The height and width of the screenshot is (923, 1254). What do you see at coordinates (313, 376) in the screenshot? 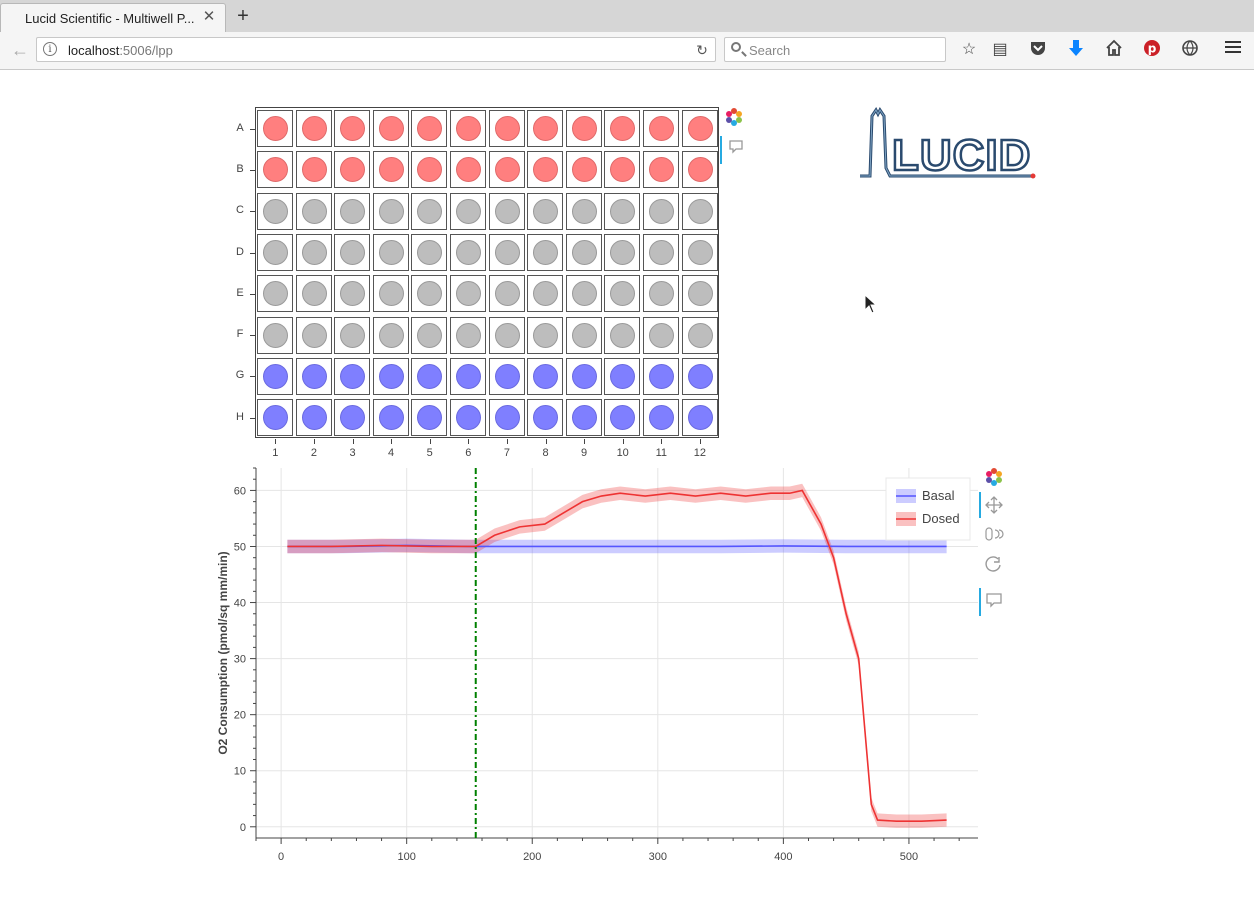
I see `well-G2` at bounding box center [313, 376].